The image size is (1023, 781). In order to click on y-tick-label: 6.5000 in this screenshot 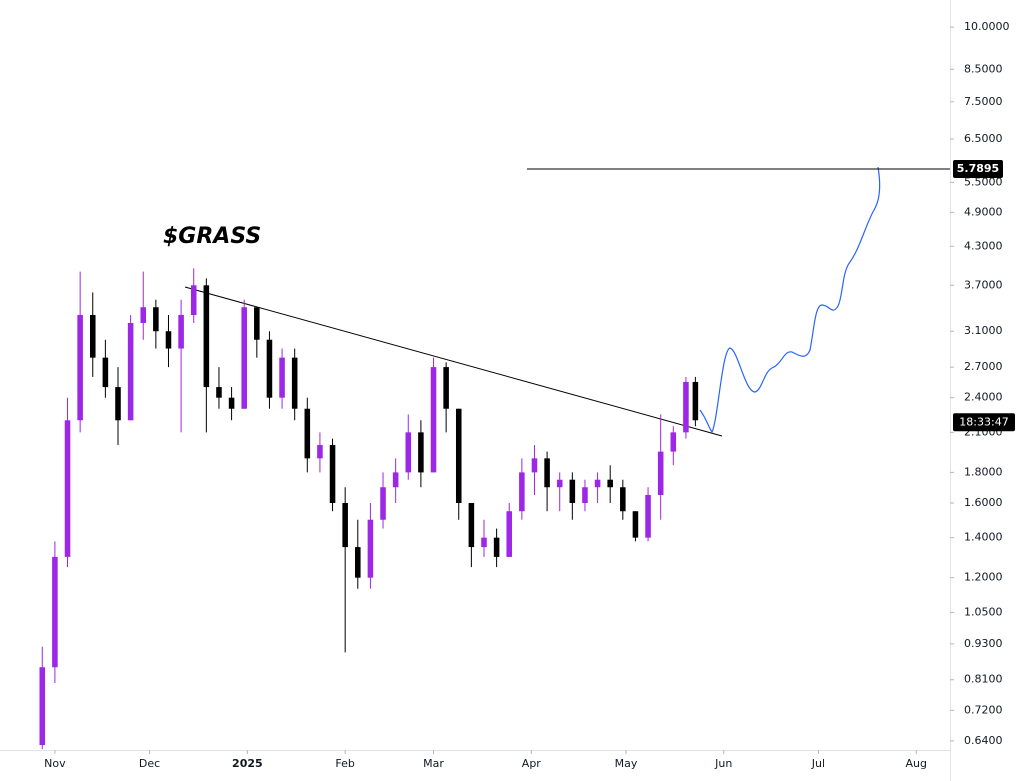, I will do `click(983, 138)`.